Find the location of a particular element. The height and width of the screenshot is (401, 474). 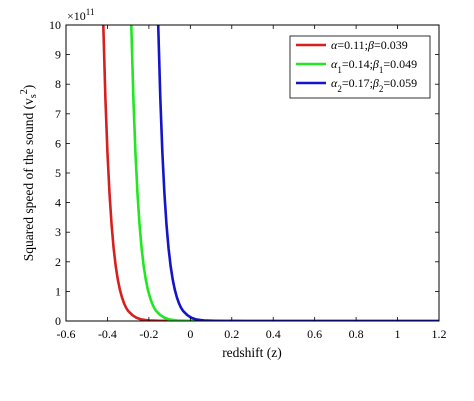

y-tick-label: 10 is located at coordinates (55, 25).